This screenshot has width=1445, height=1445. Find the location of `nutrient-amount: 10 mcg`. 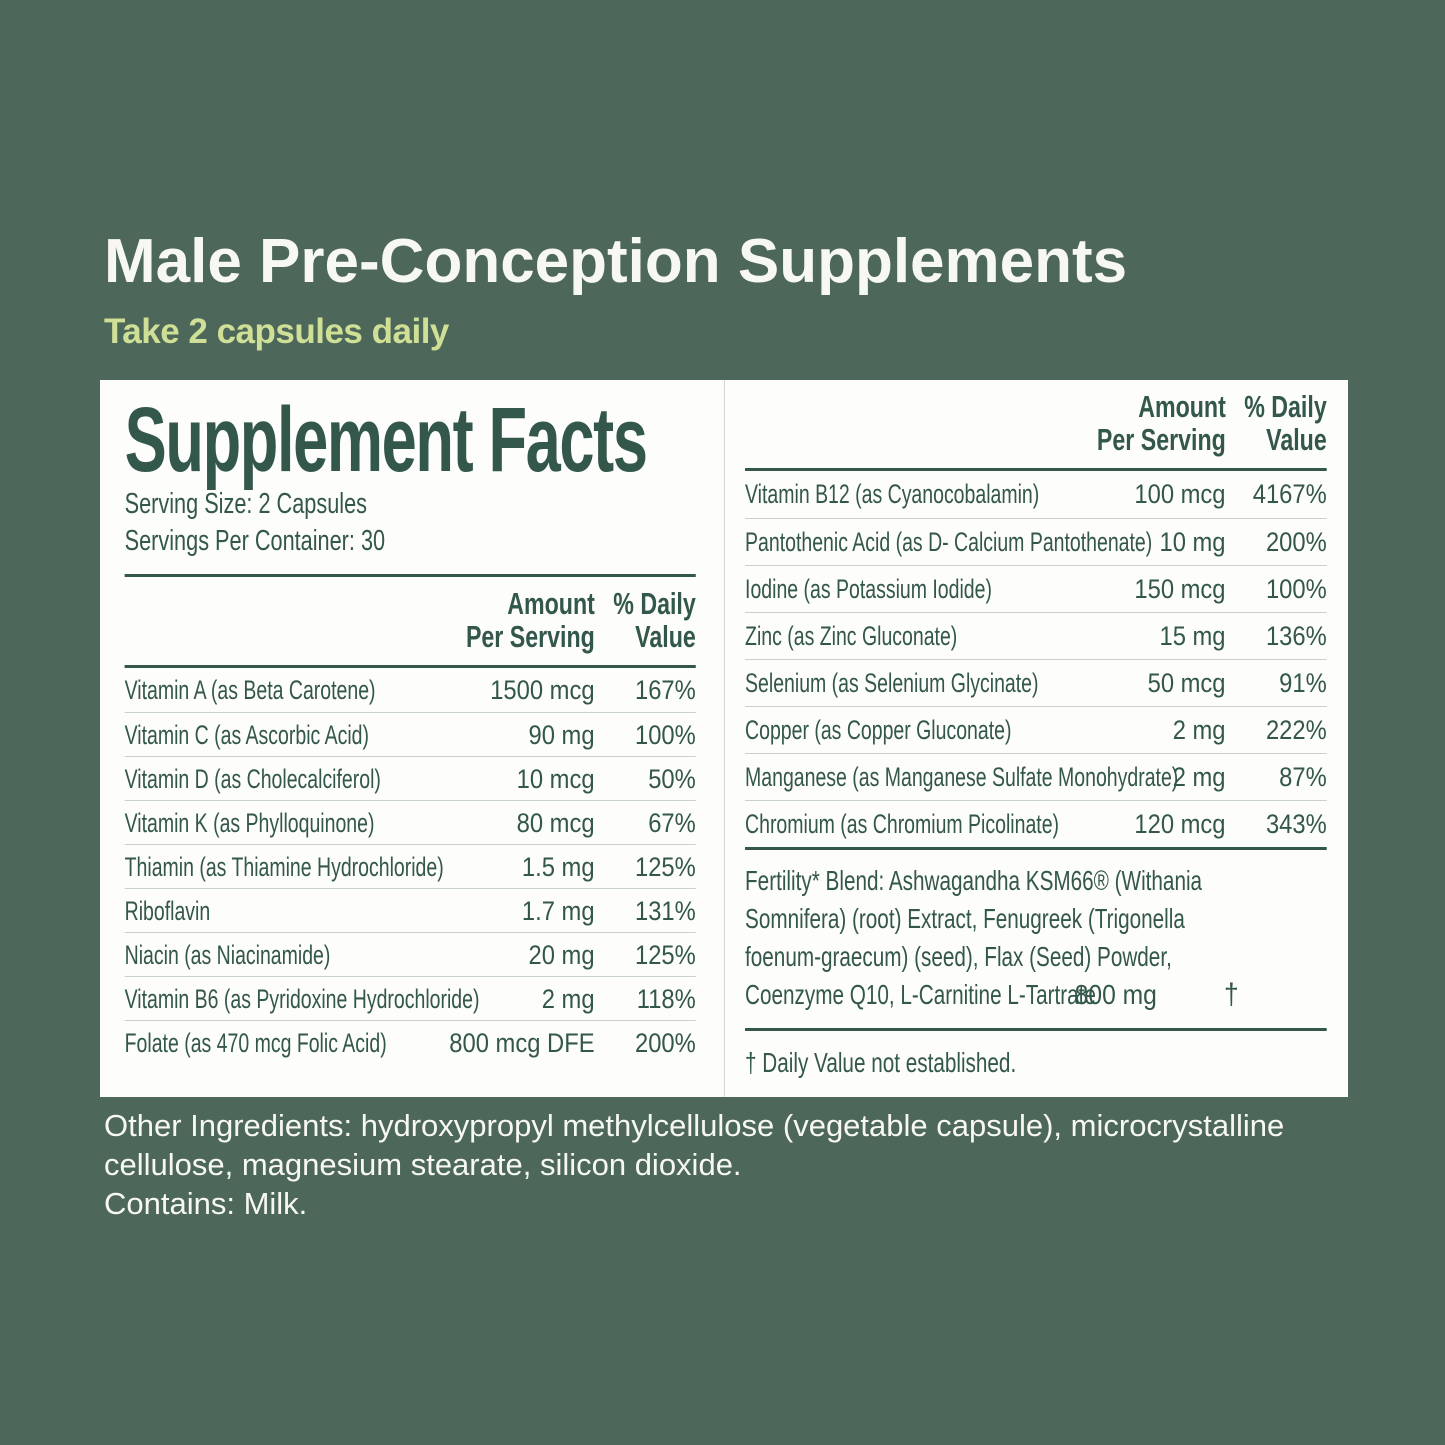

nutrient-amount: 10 mcg is located at coordinates (555, 779).